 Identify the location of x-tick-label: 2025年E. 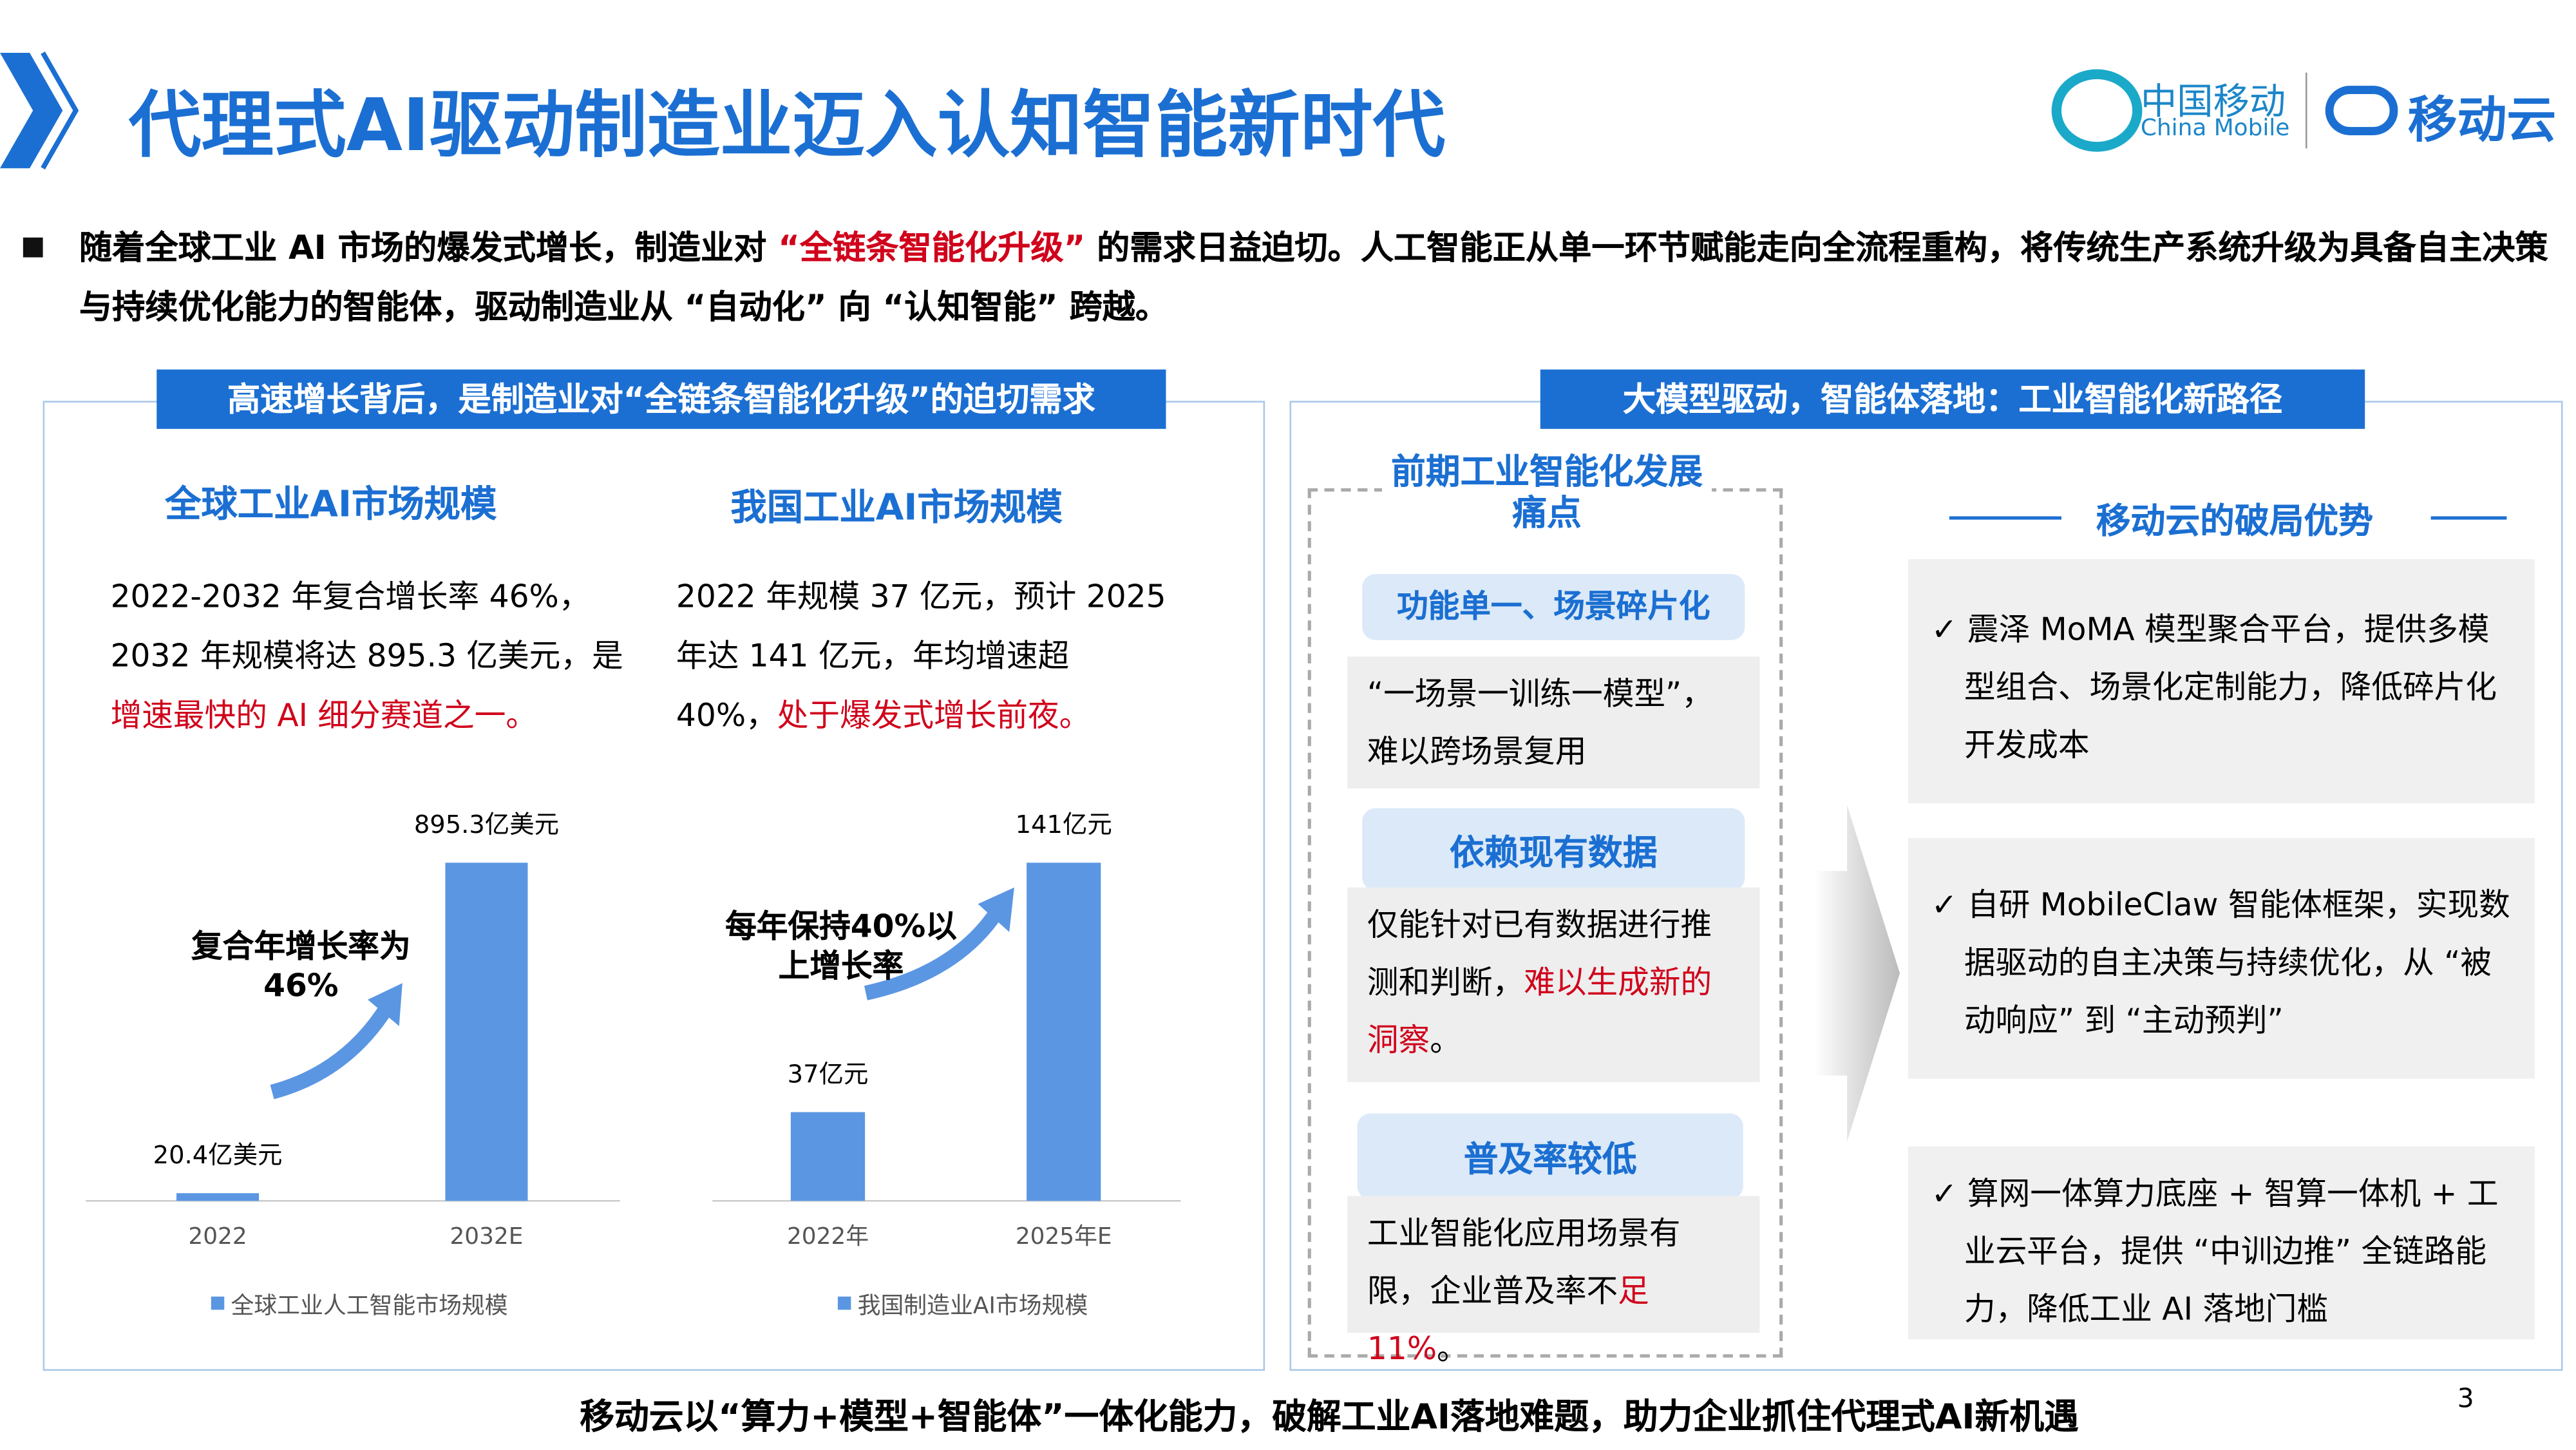
(1064, 1236).